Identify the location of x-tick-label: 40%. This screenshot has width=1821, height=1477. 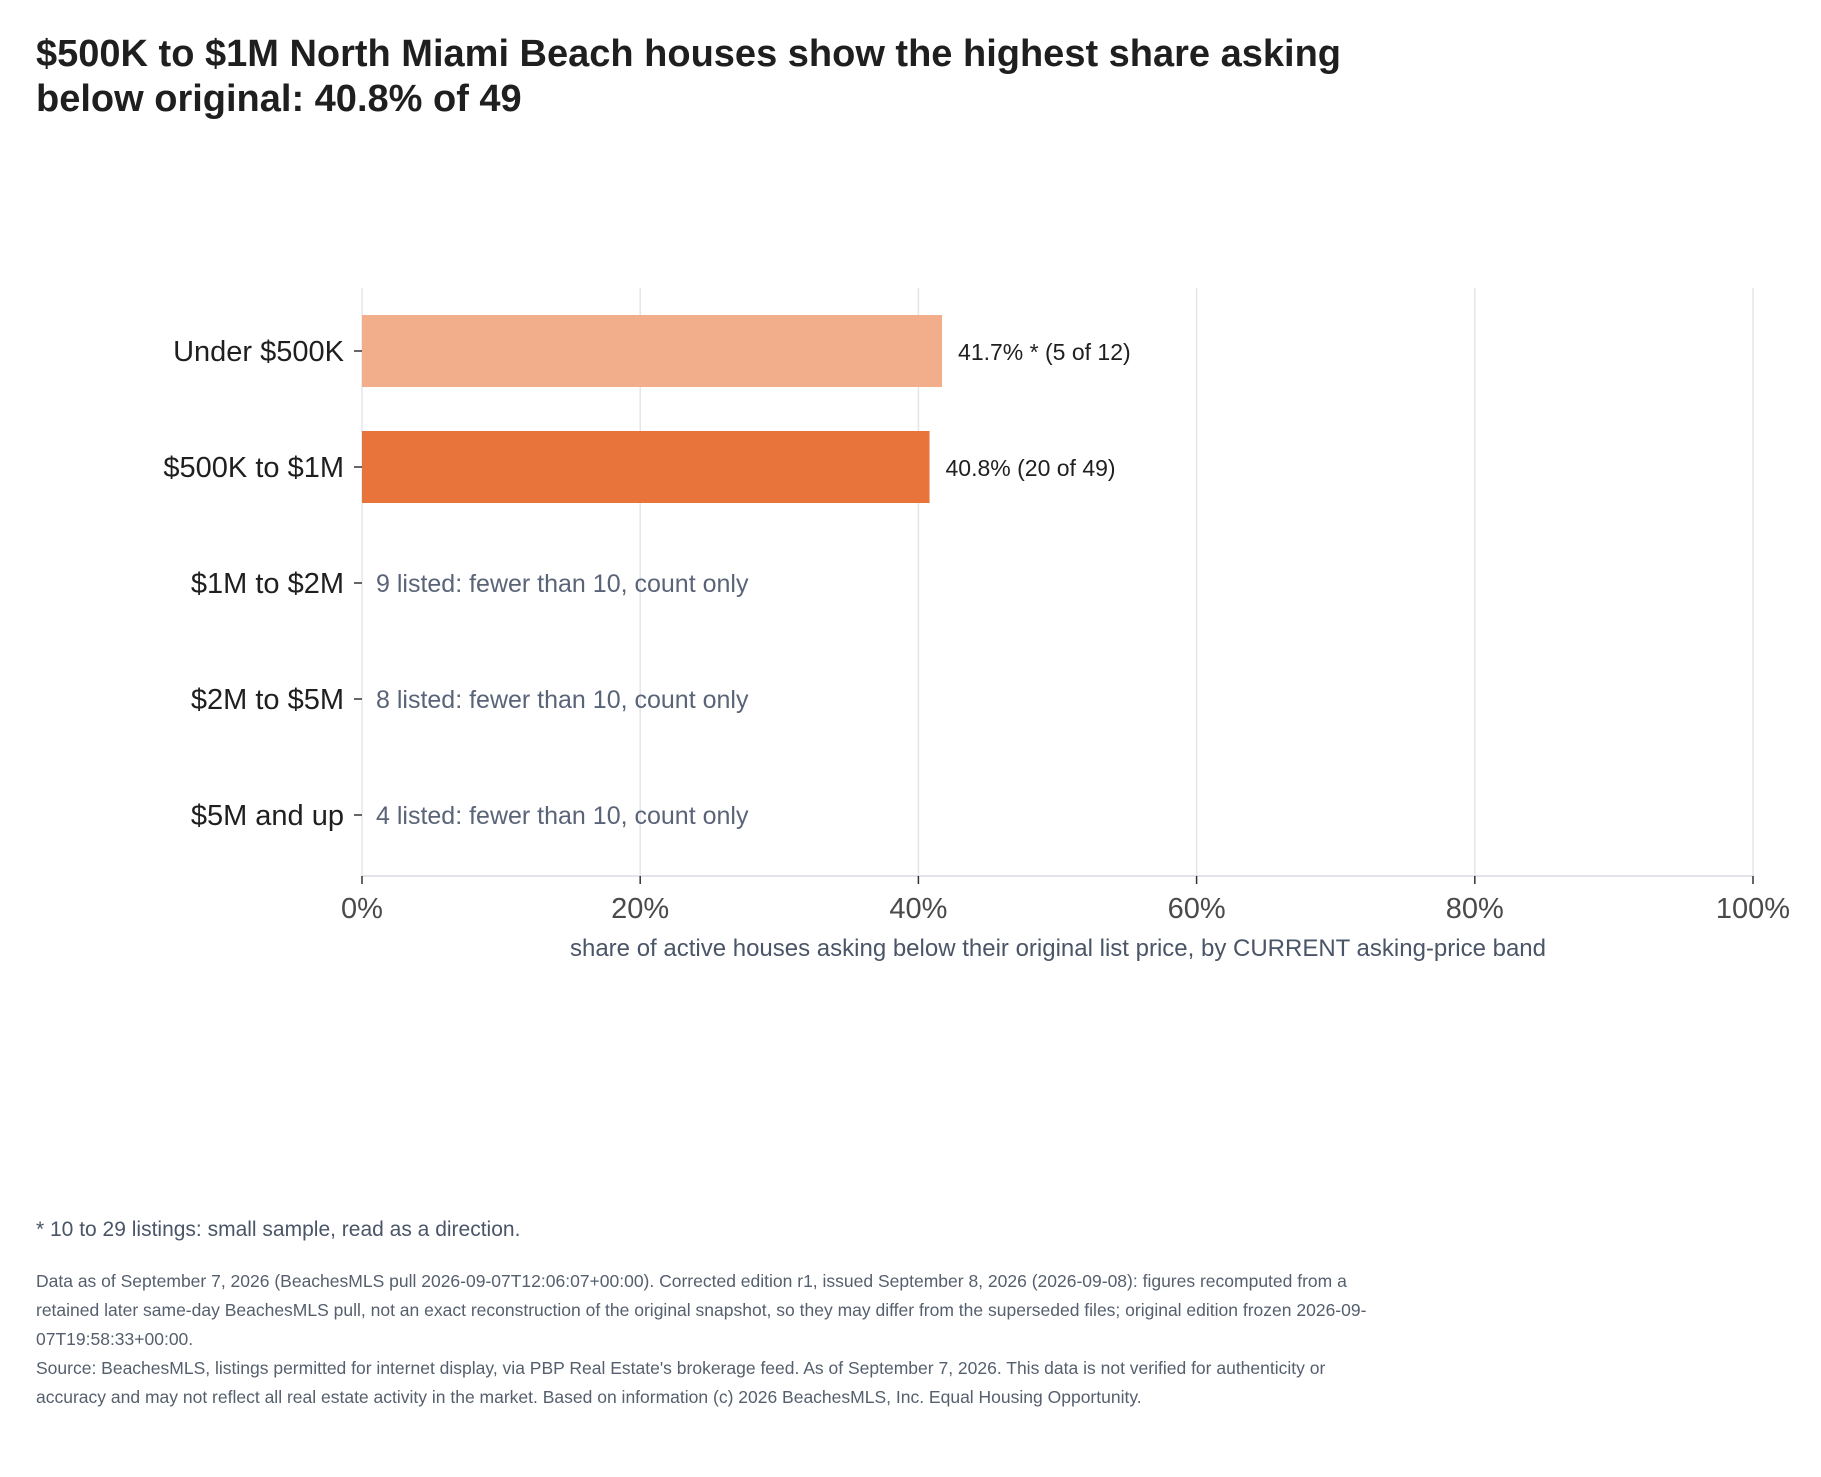
(918, 909).